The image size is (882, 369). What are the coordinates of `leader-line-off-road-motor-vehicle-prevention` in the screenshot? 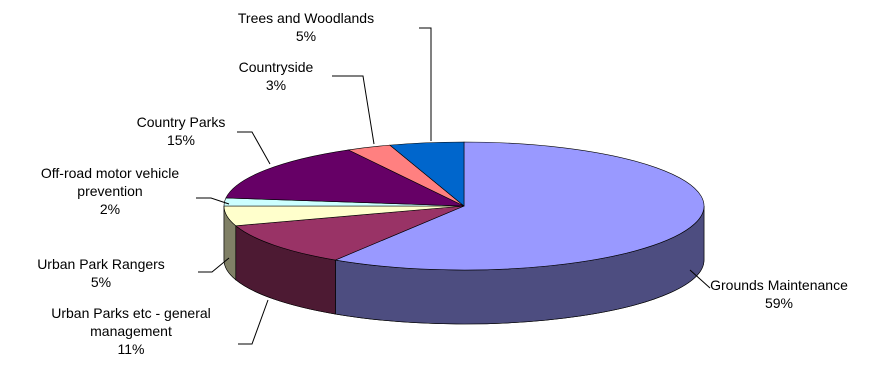 It's located at (213, 201).